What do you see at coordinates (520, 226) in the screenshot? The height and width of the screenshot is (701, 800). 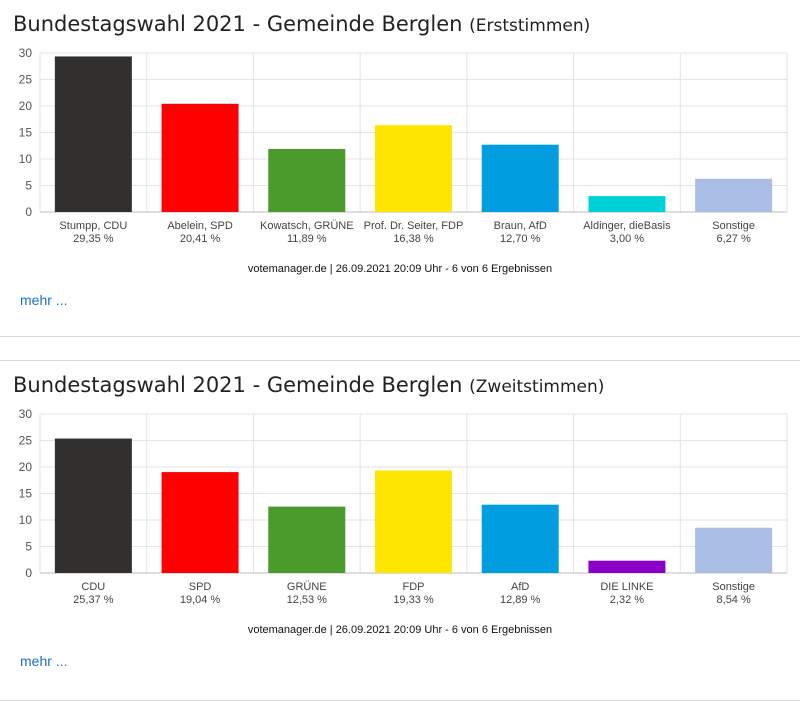 I see `category-label: Braun, AfD` at bounding box center [520, 226].